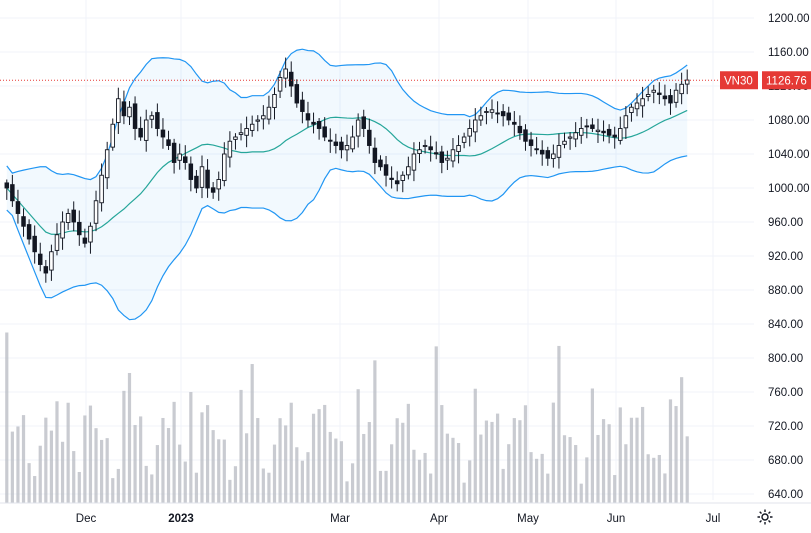  Describe the element at coordinates (785, 427) in the screenshot. I see `y-tick-label: 720.00` at that location.